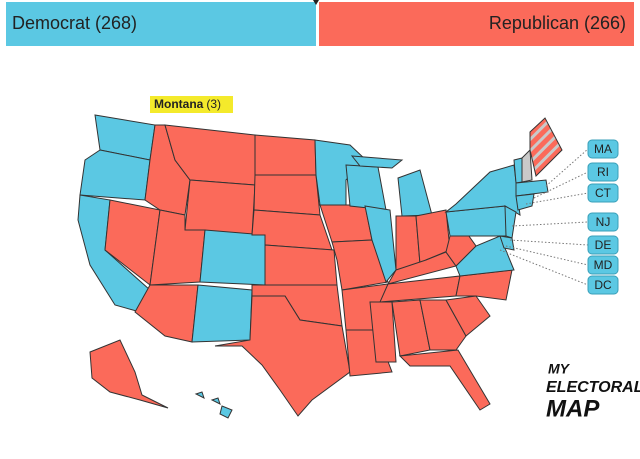  I want to click on logo-line: ELECTORAL, so click(593, 387).